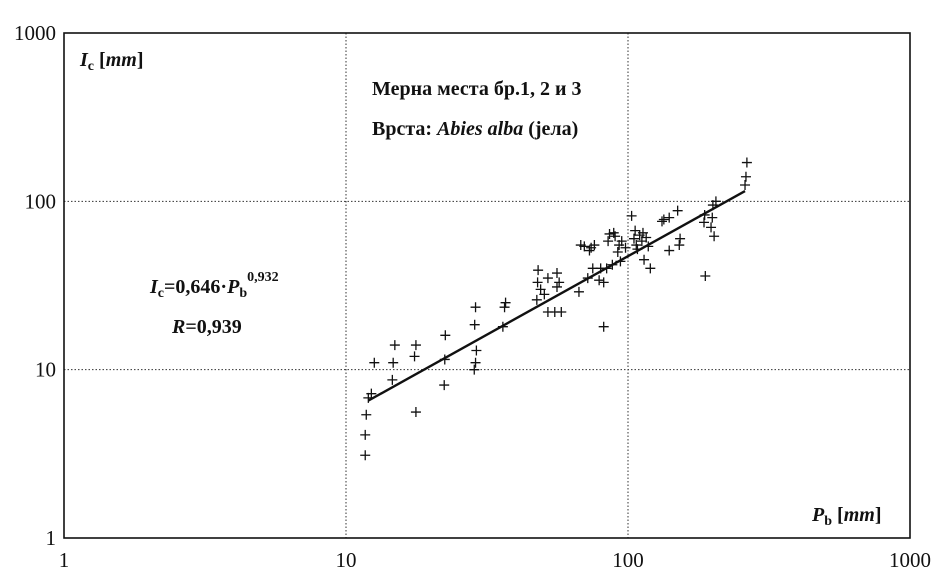  Describe the element at coordinates (556, 296) in the screenshot. I see `fit-line` at that location.